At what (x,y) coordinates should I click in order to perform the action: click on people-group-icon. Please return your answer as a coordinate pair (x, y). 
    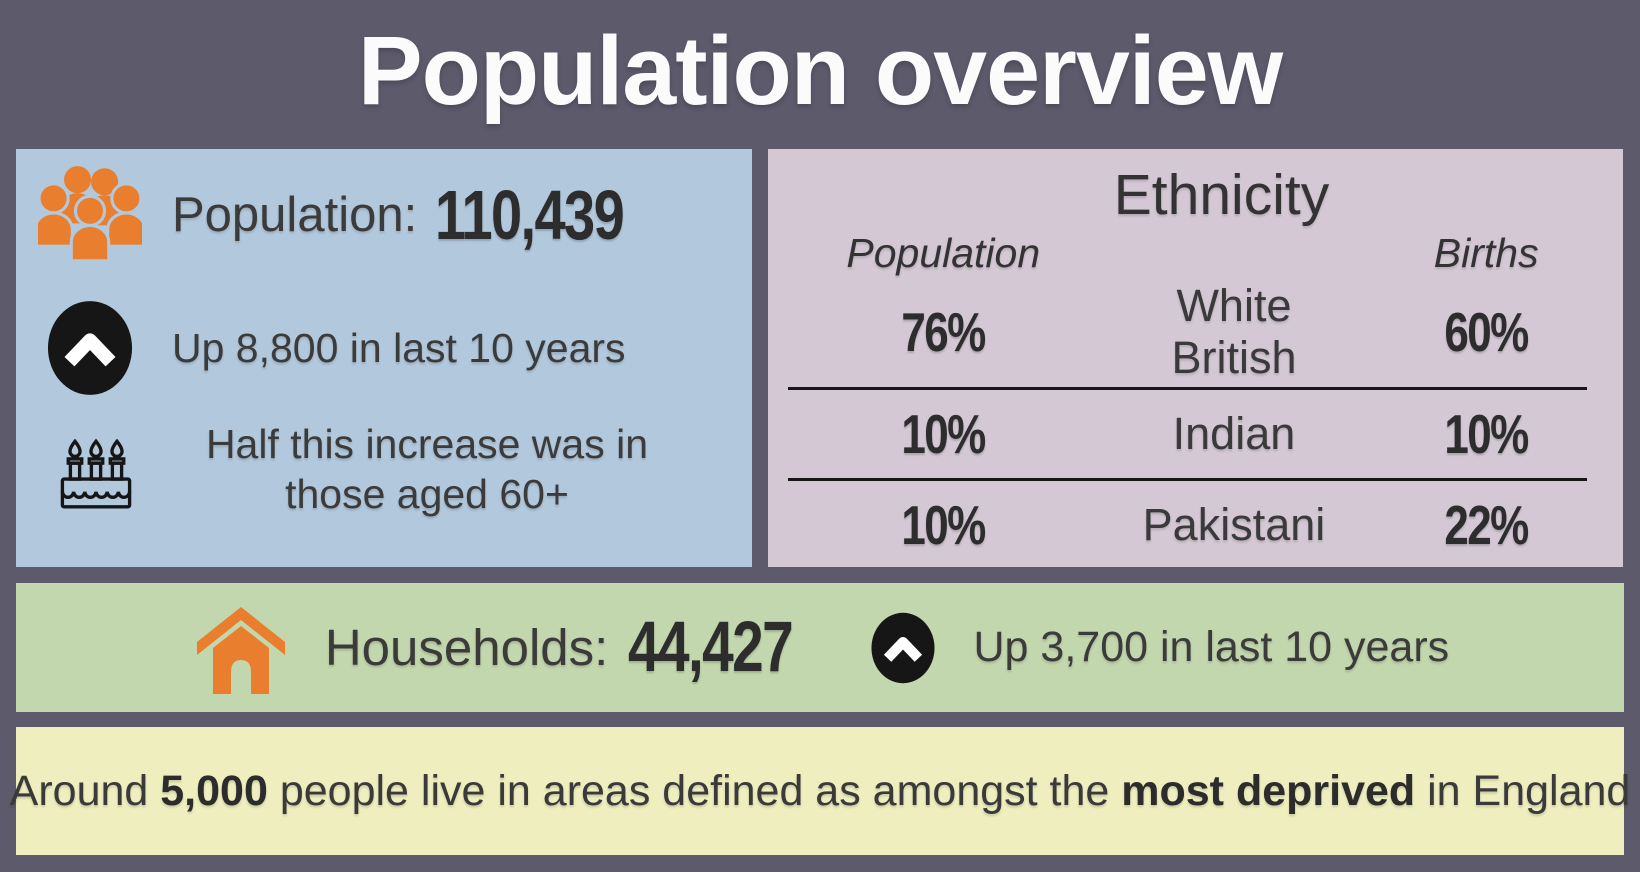
    Looking at the image, I should click on (90, 215).